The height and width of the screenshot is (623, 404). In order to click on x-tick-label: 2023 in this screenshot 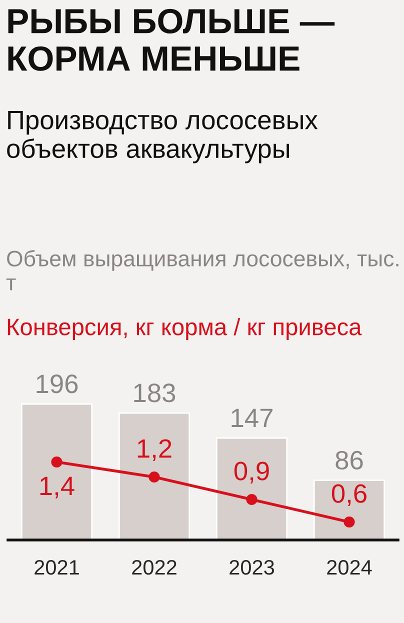, I will do `click(252, 567)`.